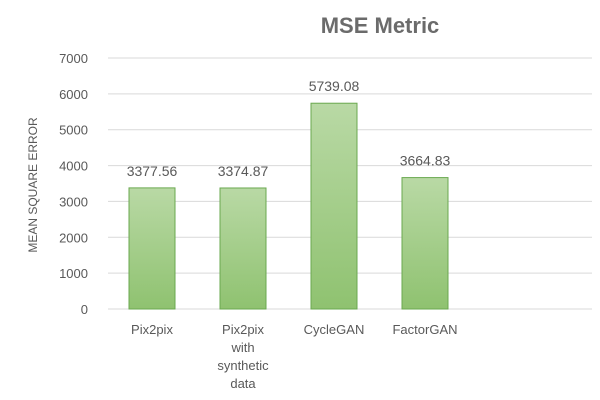 The image size is (600, 400). Describe the element at coordinates (73, 273) in the screenshot. I see `y-tick-label: 1000` at that location.